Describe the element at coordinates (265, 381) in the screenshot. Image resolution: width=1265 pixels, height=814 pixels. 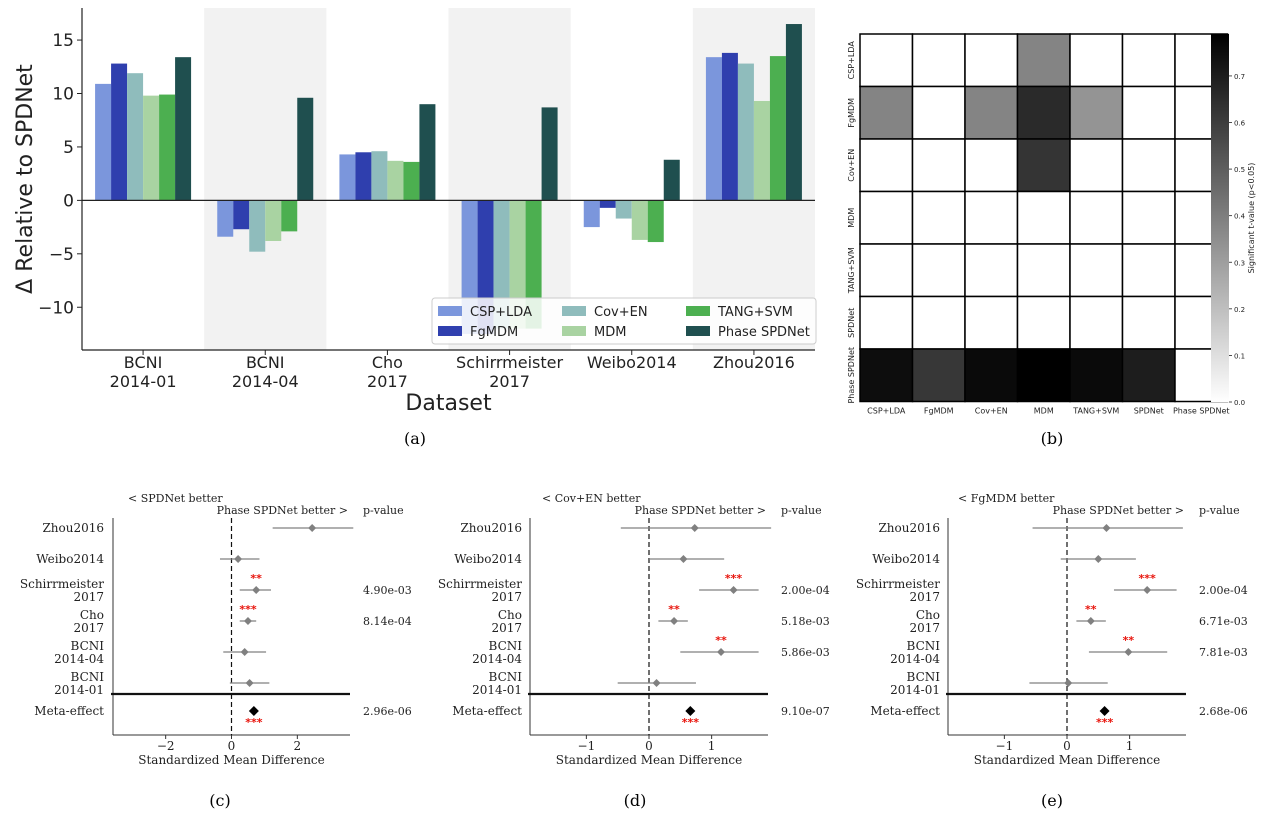
I see `x-tick-label: 2014-04` at that location.